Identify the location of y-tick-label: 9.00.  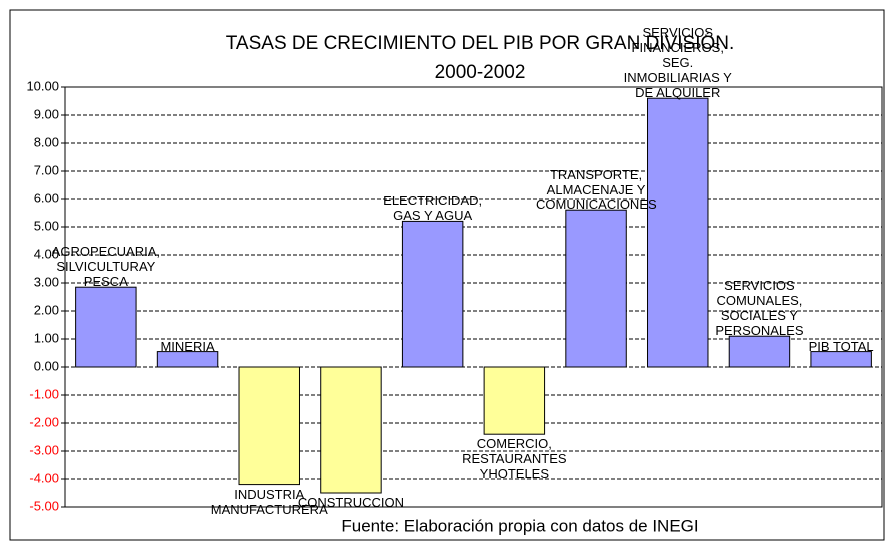
(46, 113).